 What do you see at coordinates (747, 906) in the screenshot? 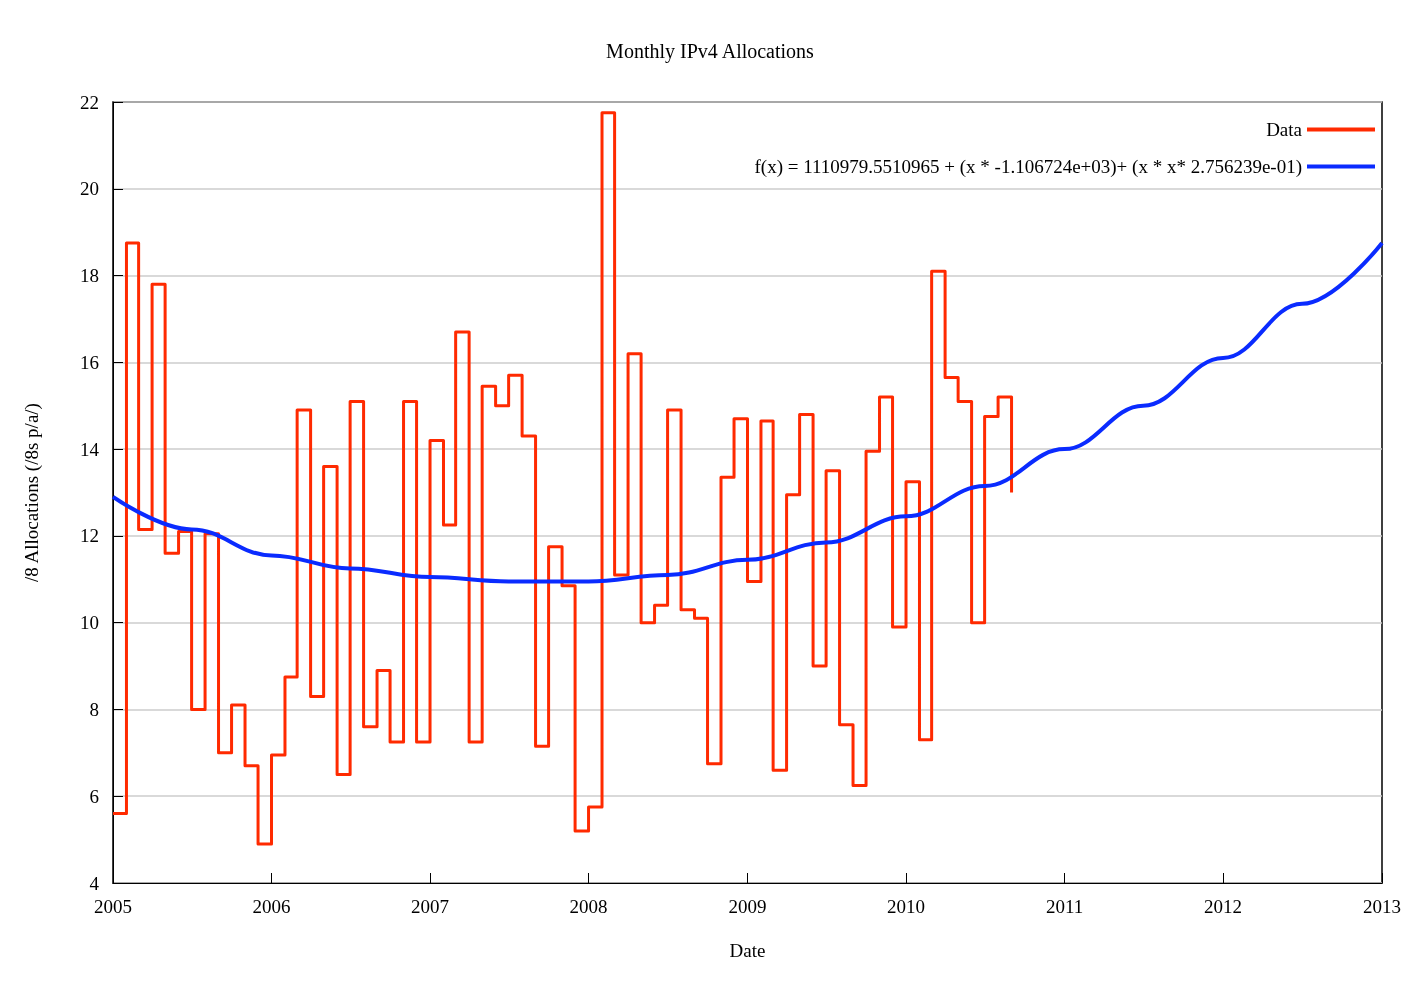
I see `x-tick-label: 2009` at bounding box center [747, 906].